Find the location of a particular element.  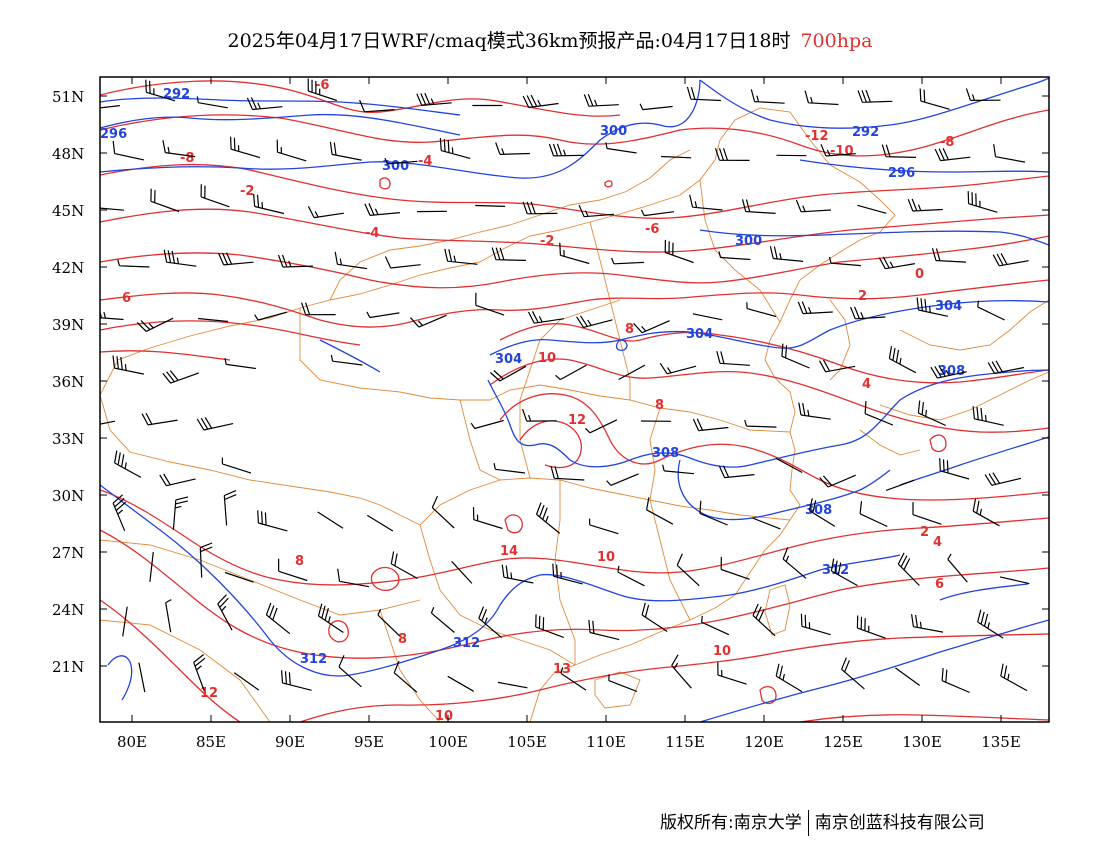

temp-label: -6 is located at coordinates (322, 85).